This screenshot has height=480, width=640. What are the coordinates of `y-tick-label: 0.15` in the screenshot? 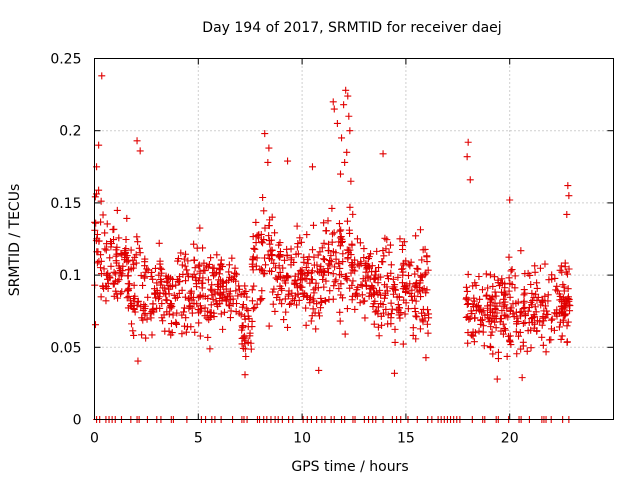 It's located at (65, 204).